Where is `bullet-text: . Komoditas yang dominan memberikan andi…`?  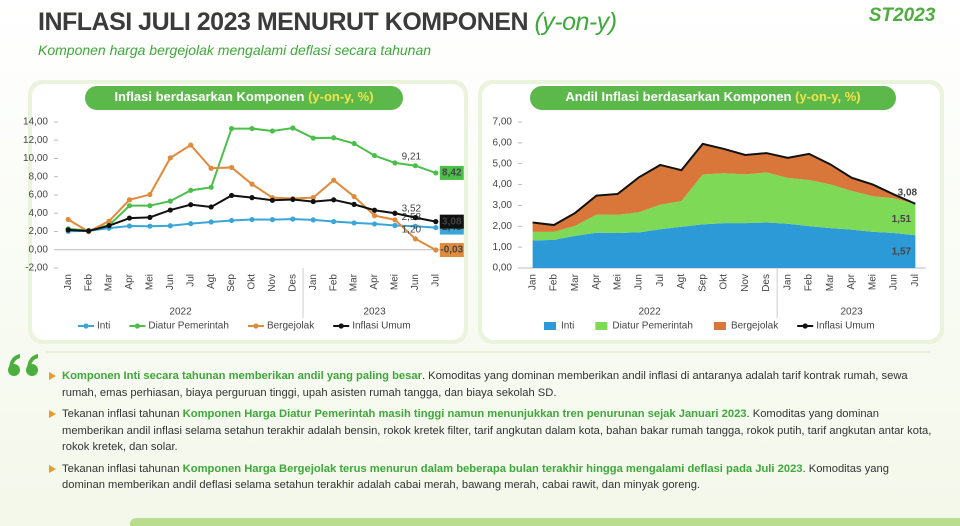 bullet-text: . Komoditas yang dominan memberikan andi… is located at coordinates (485, 384).